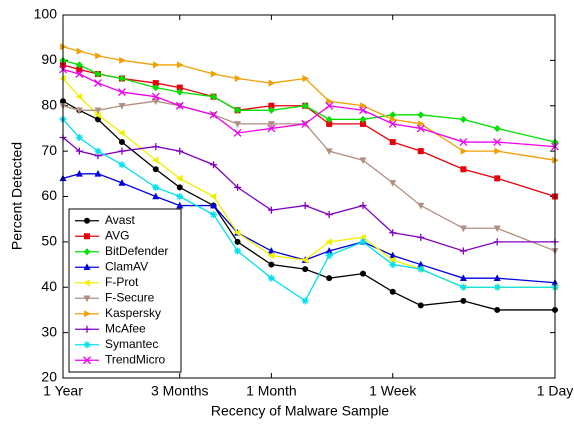 This screenshot has width=574, height=427. I want to click on legend-label: TrendMicro, so click(135, 359).